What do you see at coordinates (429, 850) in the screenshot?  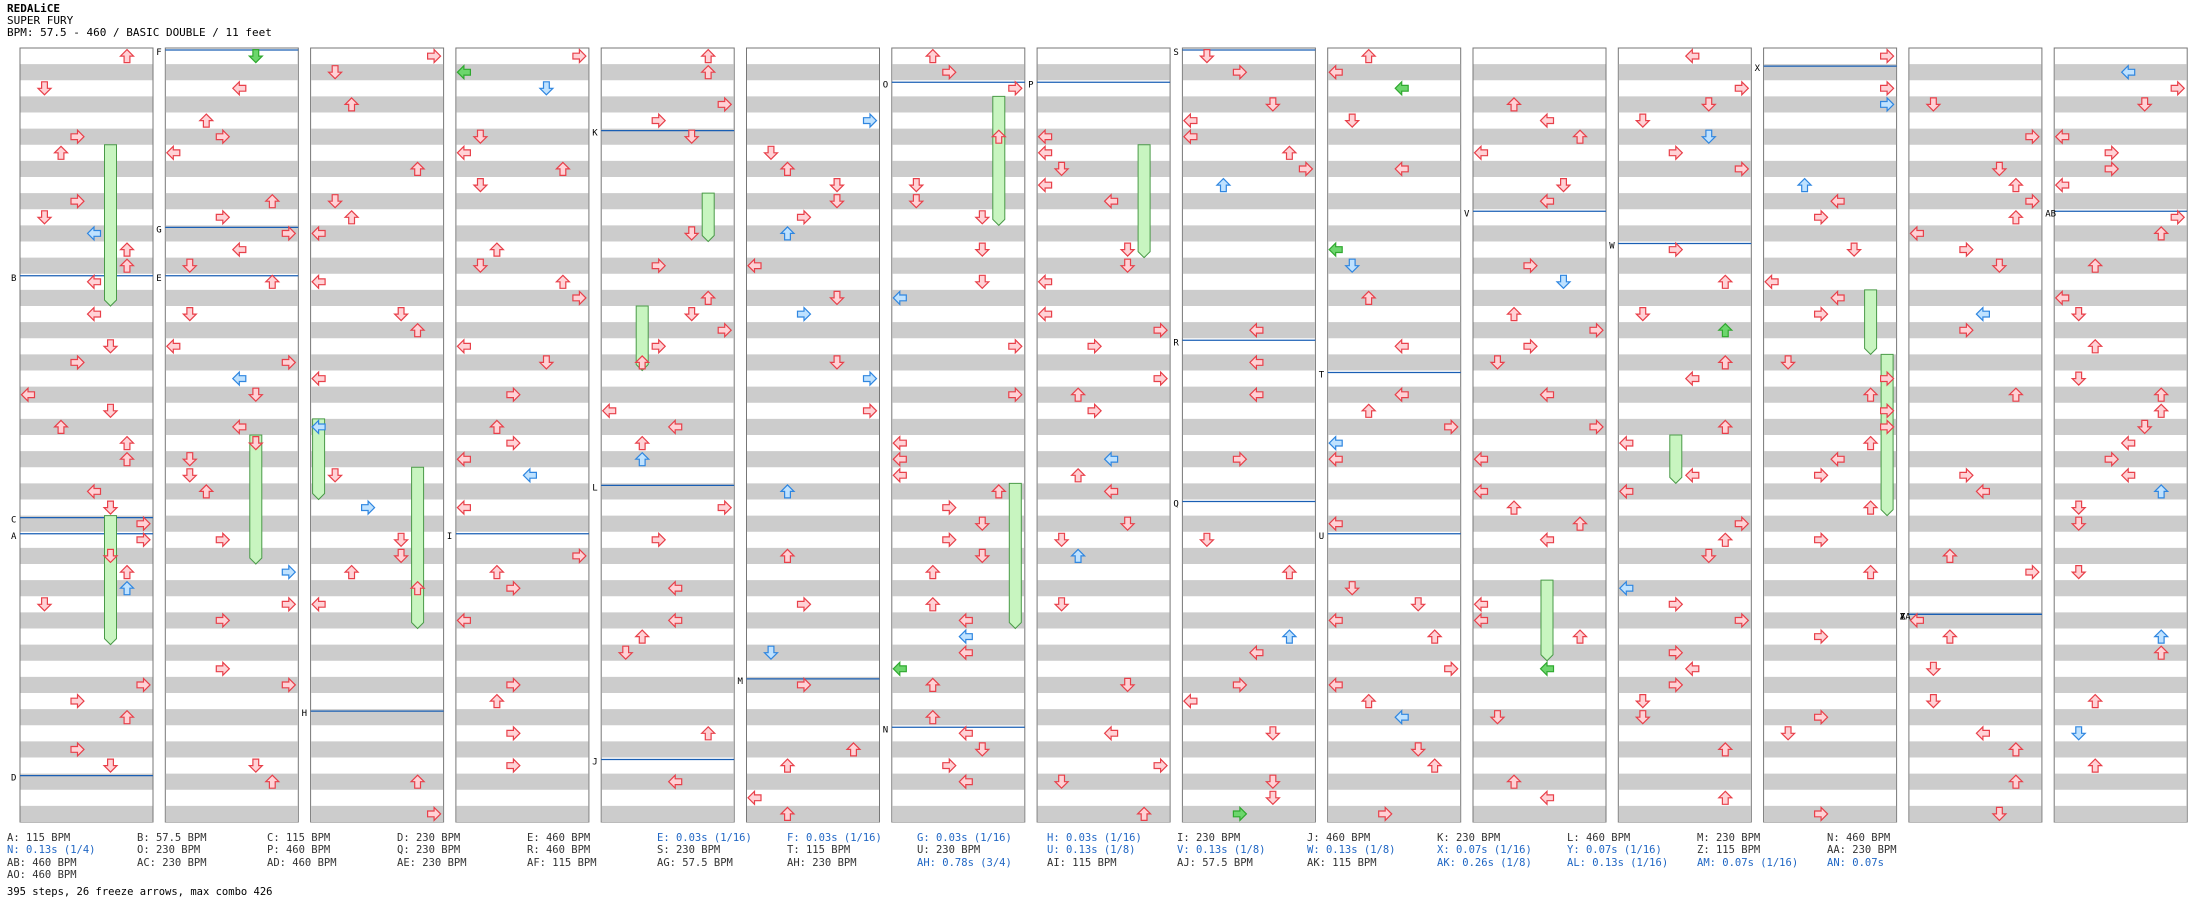 I see `legend-entry: Q: 230 BPM` at bounding box center [429, 850].